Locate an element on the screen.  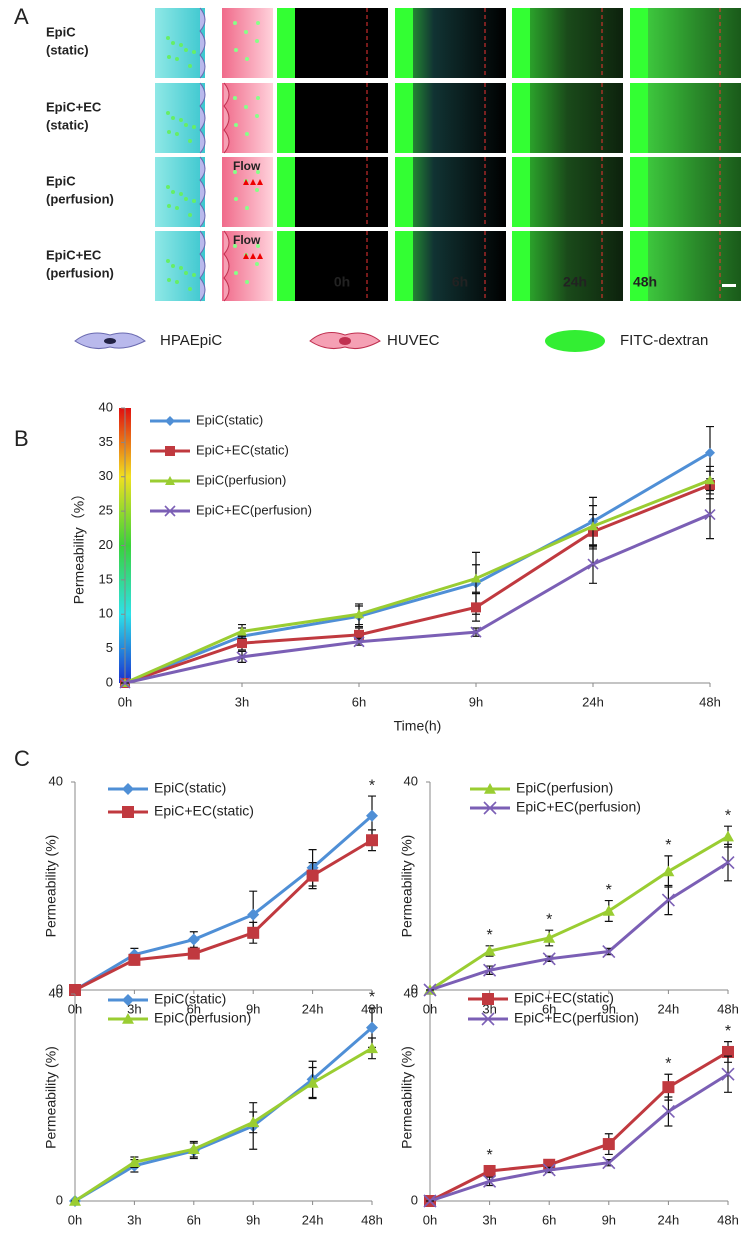
legend-label: EpiC+EC(static) is located at coordinates (242, 449).